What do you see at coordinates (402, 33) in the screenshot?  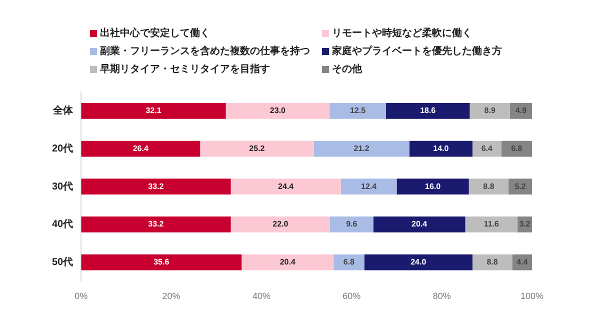 I see `legend-label: リモートや時短など柔軟に働く` at bounding box center [402, 33].